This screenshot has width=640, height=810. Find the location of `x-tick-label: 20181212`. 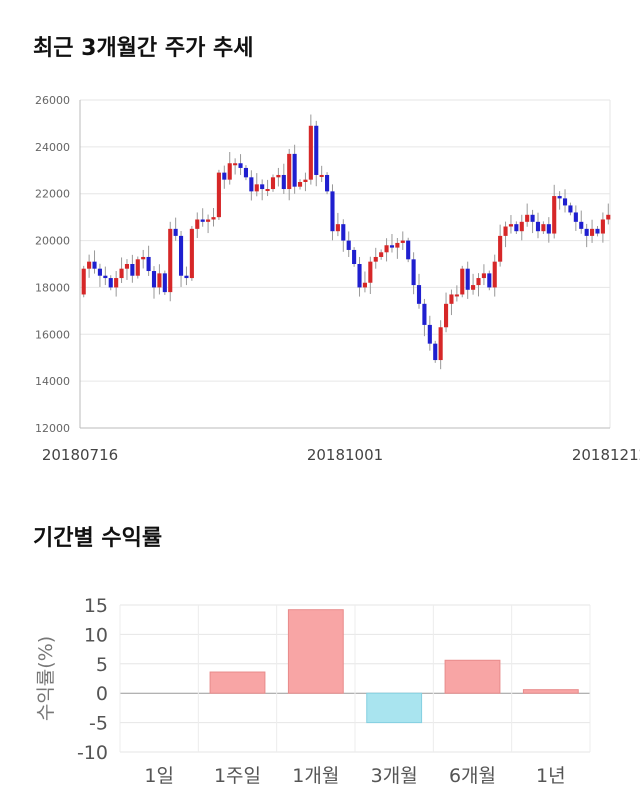

x-tick-label: 20181212 is located at coordinates (606, 455).